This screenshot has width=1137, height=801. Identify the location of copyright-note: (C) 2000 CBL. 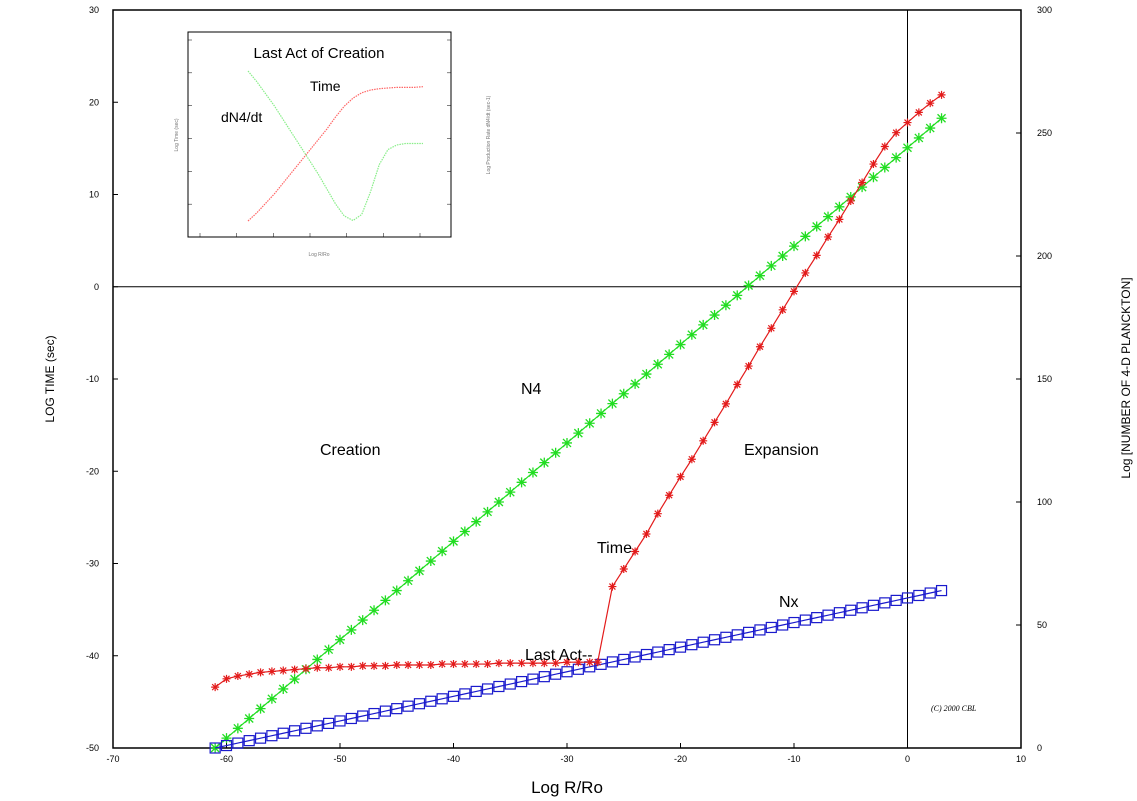
(954, 708).